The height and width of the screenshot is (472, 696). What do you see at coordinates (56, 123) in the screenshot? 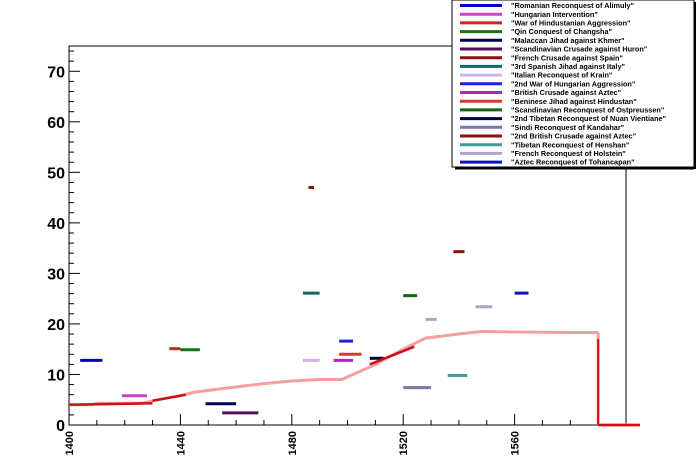
I see `y-tick-label: 60` at bounding box center [56, 123].